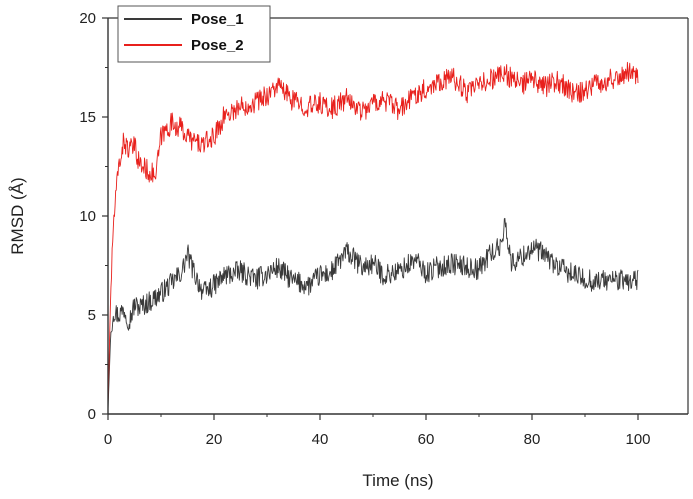 The width and height of the screenshot is (693, 499). What do you see at coordinates (397, 480) in the screenshot?
I see `x-axis-title: Time (ns)` at bounding box center [397, 480].